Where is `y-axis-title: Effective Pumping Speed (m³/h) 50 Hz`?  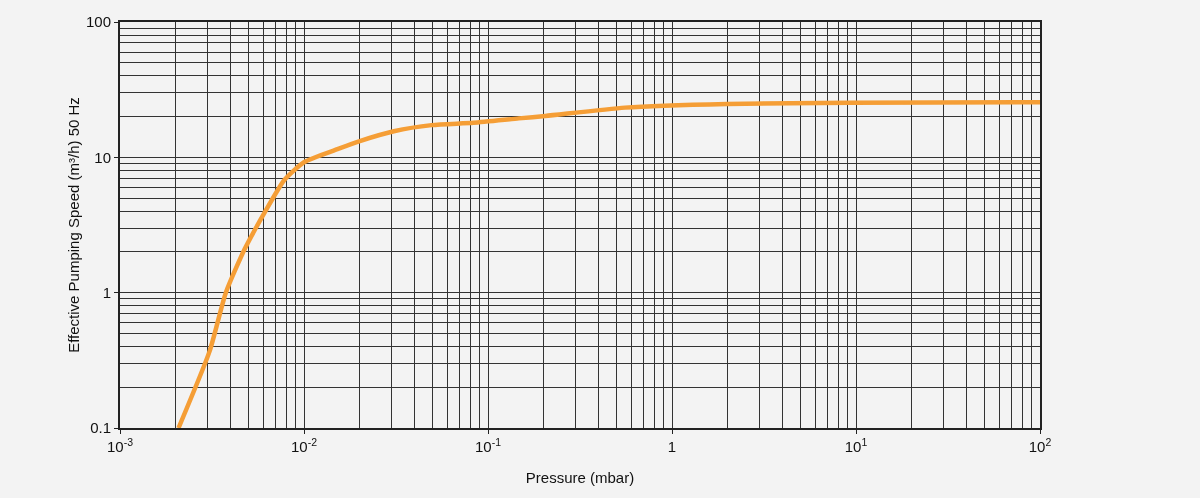
y-axis-title: Effective Pumping Speed (m³/h) 50 Hz is located at coordinates (73, 225).